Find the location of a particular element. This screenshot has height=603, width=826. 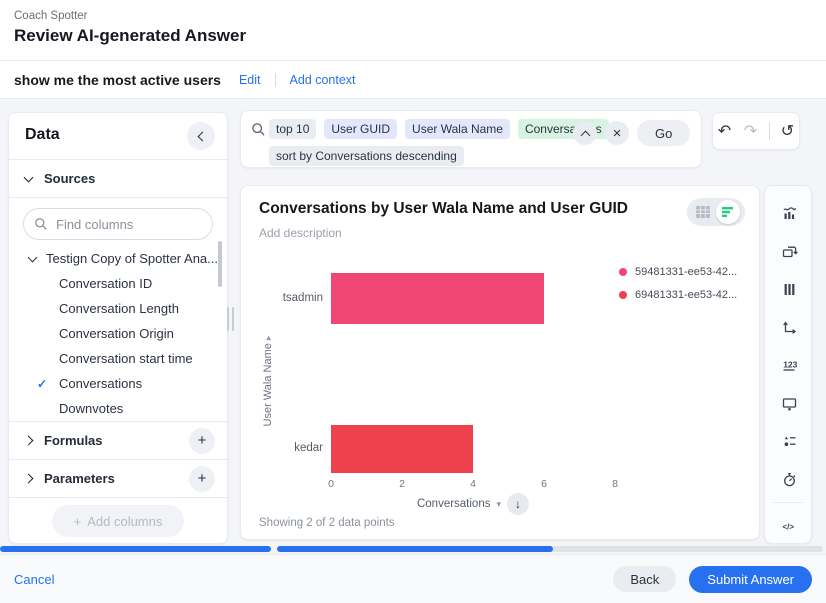

sort-descending-button: ↓ is located at coordinates (518, 504).